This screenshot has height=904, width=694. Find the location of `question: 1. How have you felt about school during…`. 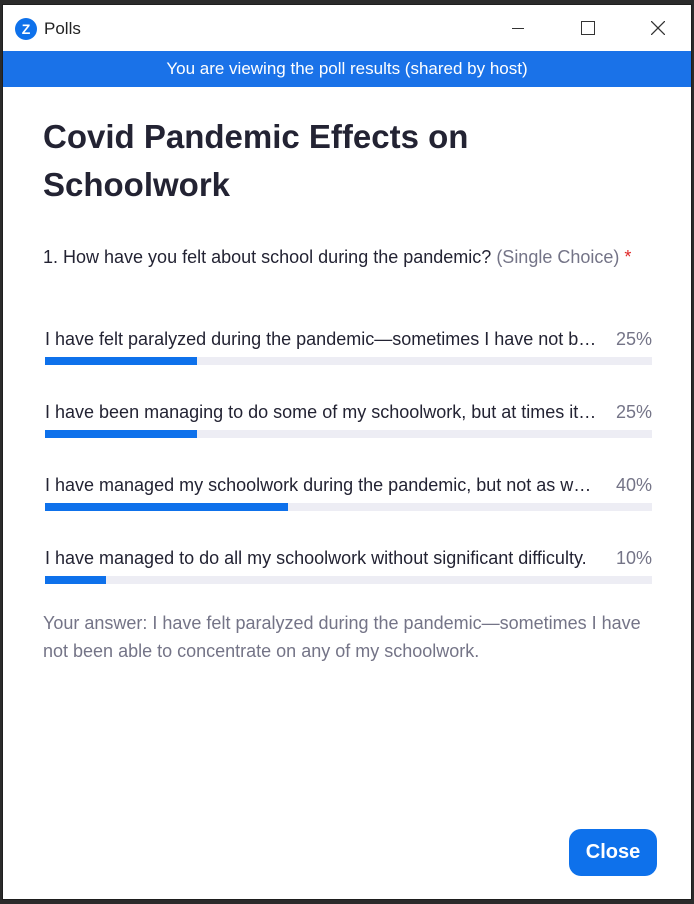

question: 1. How have you felt about school during… is located at coordinates (343, 257).